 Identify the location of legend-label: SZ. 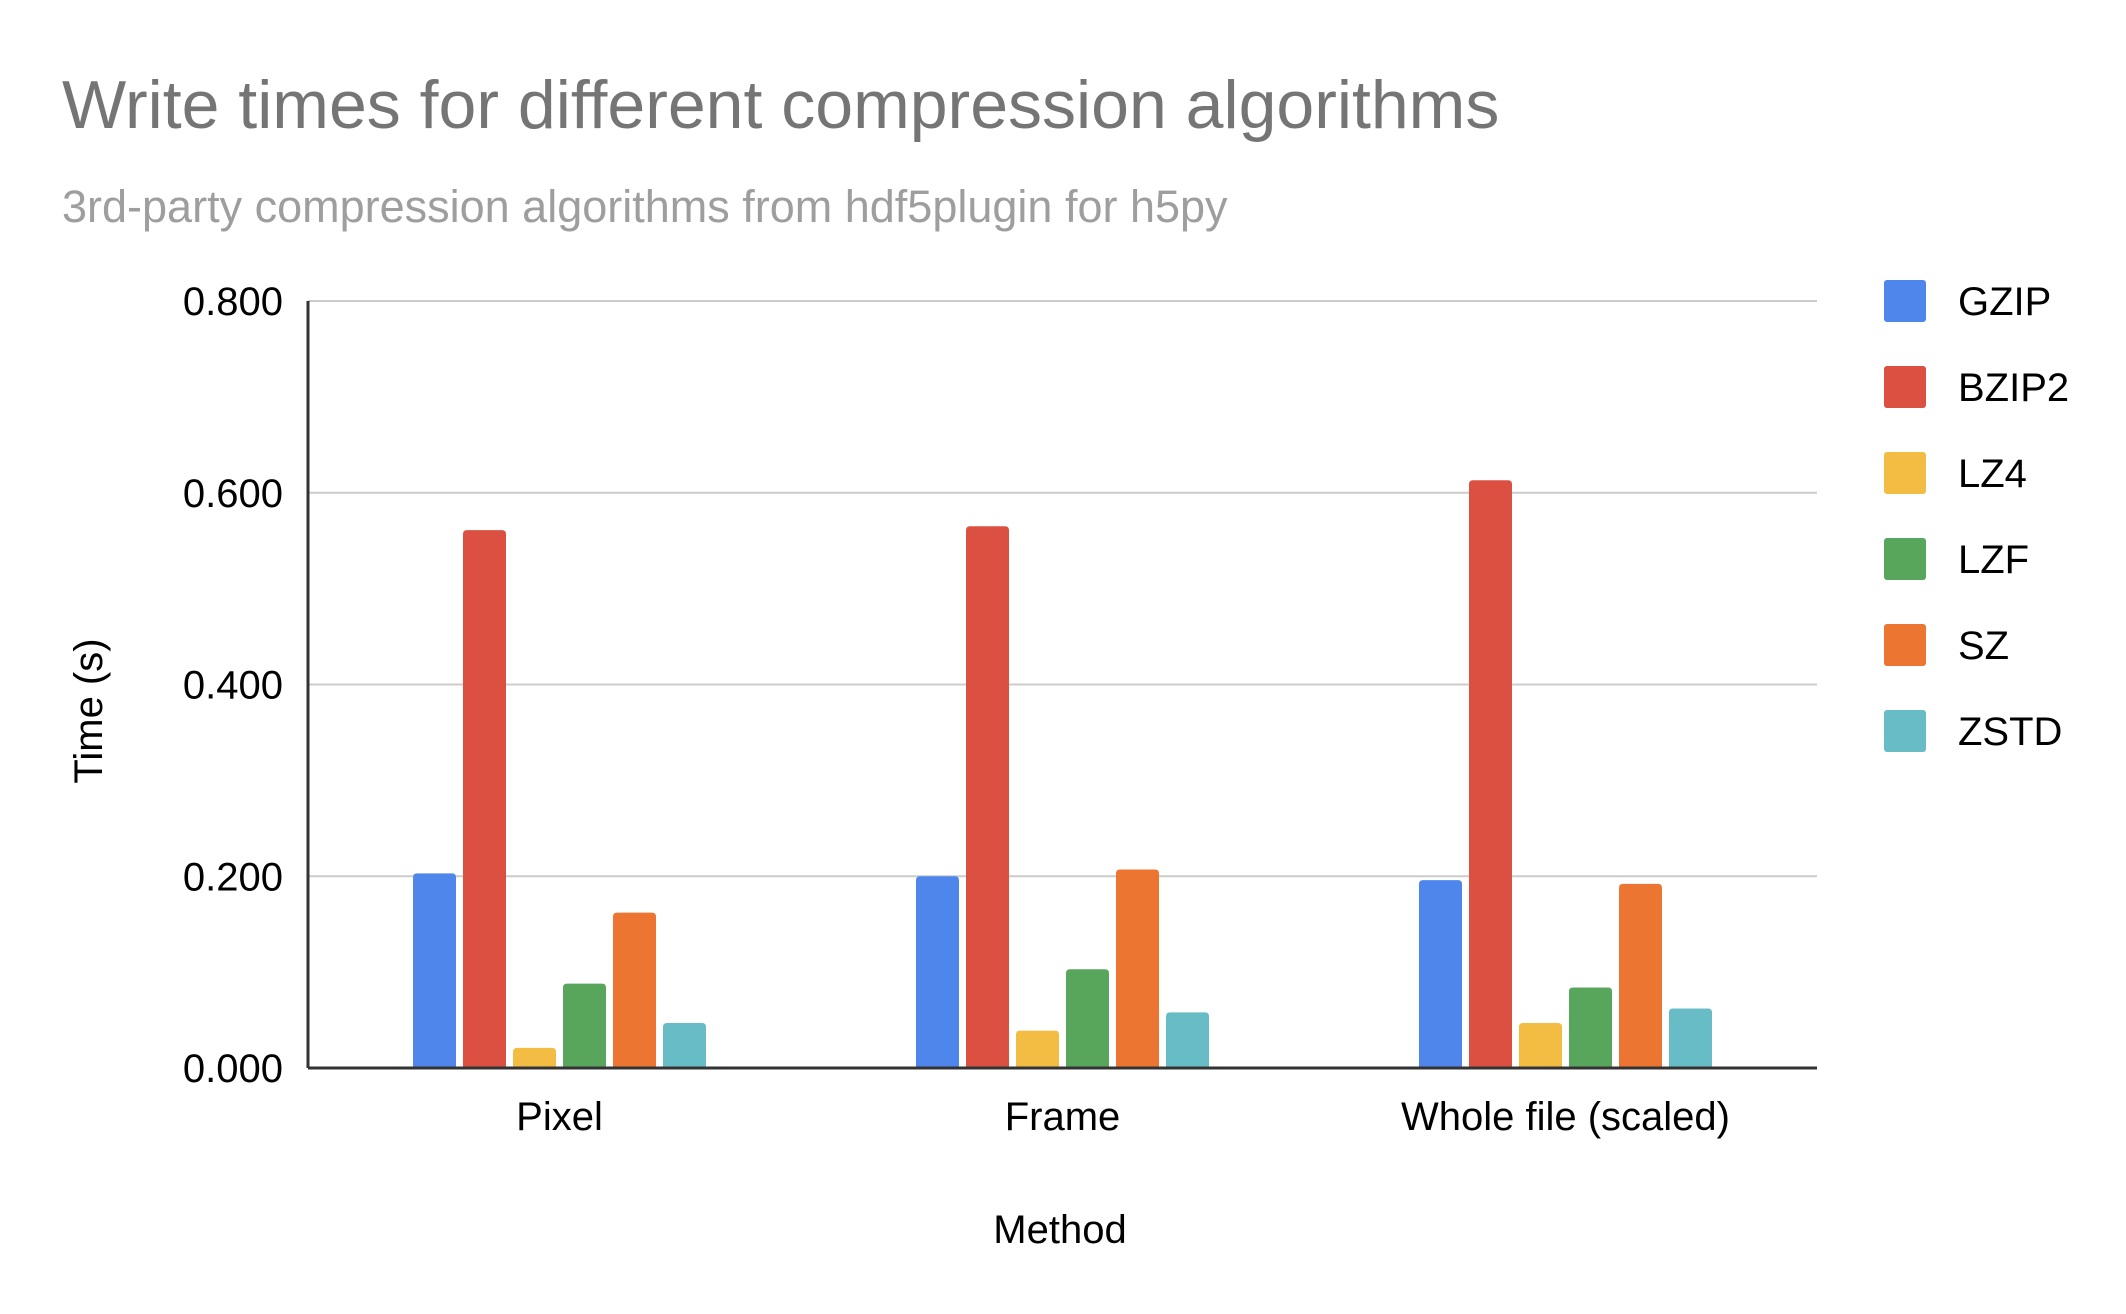
(1983, 646).